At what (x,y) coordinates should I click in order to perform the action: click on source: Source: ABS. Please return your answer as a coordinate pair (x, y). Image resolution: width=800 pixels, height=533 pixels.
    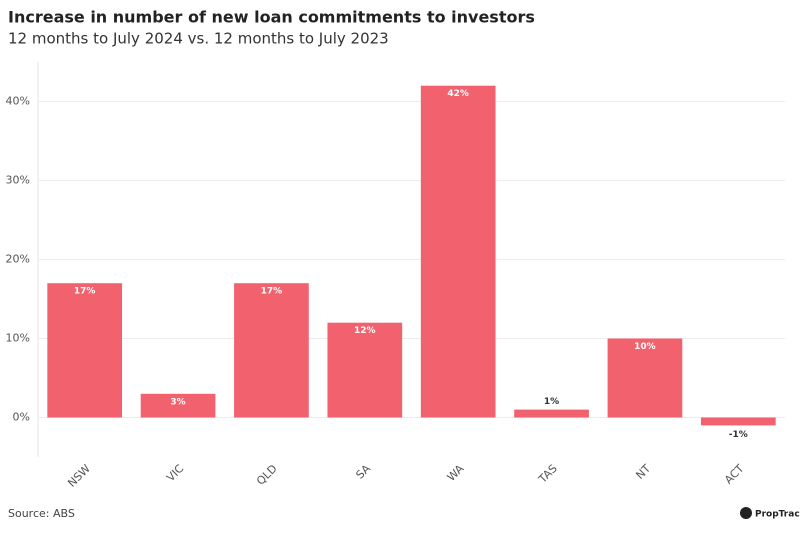
    Looking at the image, I should click on (41, 513).